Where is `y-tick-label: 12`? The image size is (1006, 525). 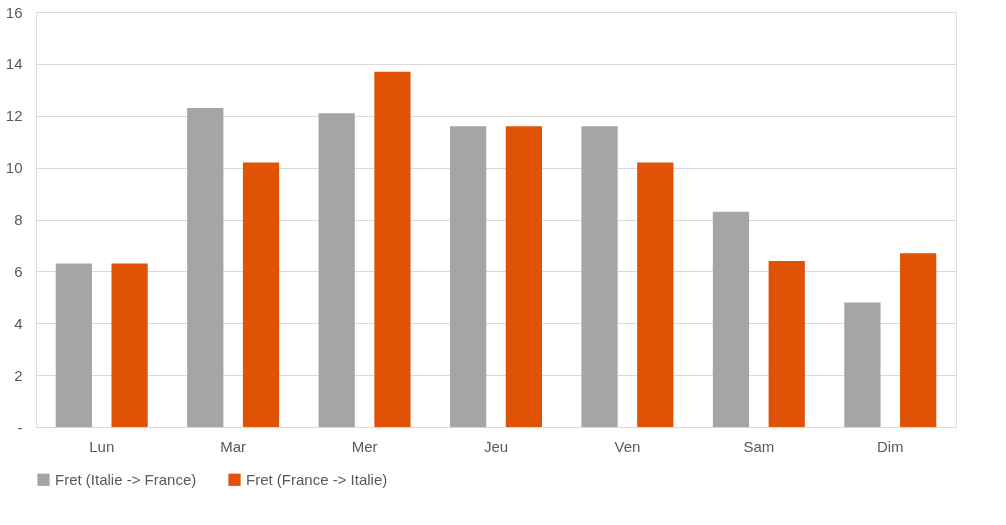 y-tick-label: 12 is located at coordinates (14, 116).